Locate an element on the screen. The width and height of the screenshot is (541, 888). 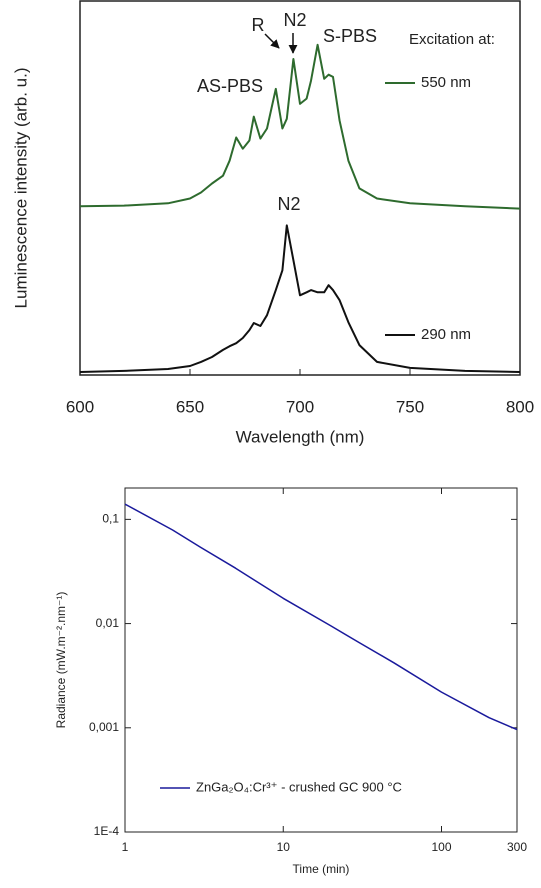
legend-label: 290 nm is located at coordinates (446, 334).